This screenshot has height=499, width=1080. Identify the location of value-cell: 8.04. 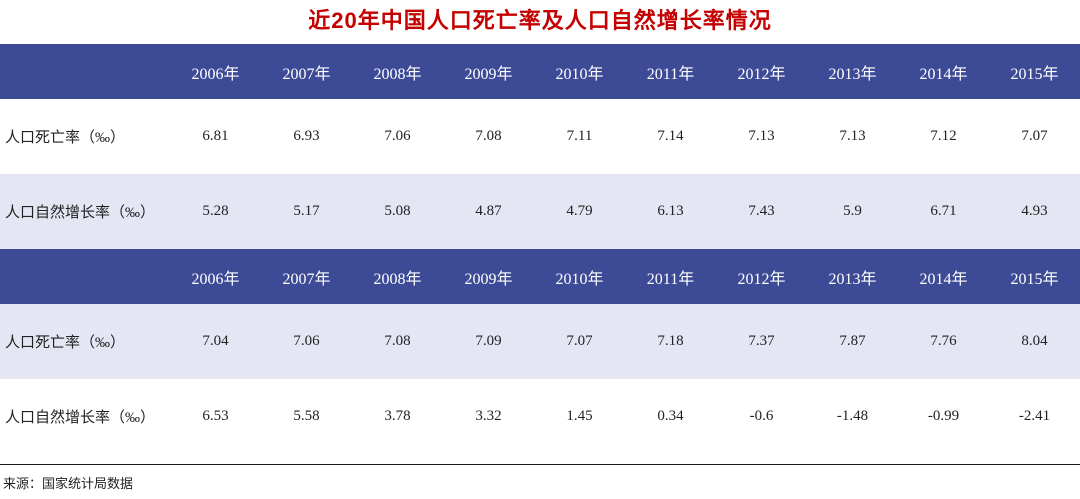
(1034, 341).